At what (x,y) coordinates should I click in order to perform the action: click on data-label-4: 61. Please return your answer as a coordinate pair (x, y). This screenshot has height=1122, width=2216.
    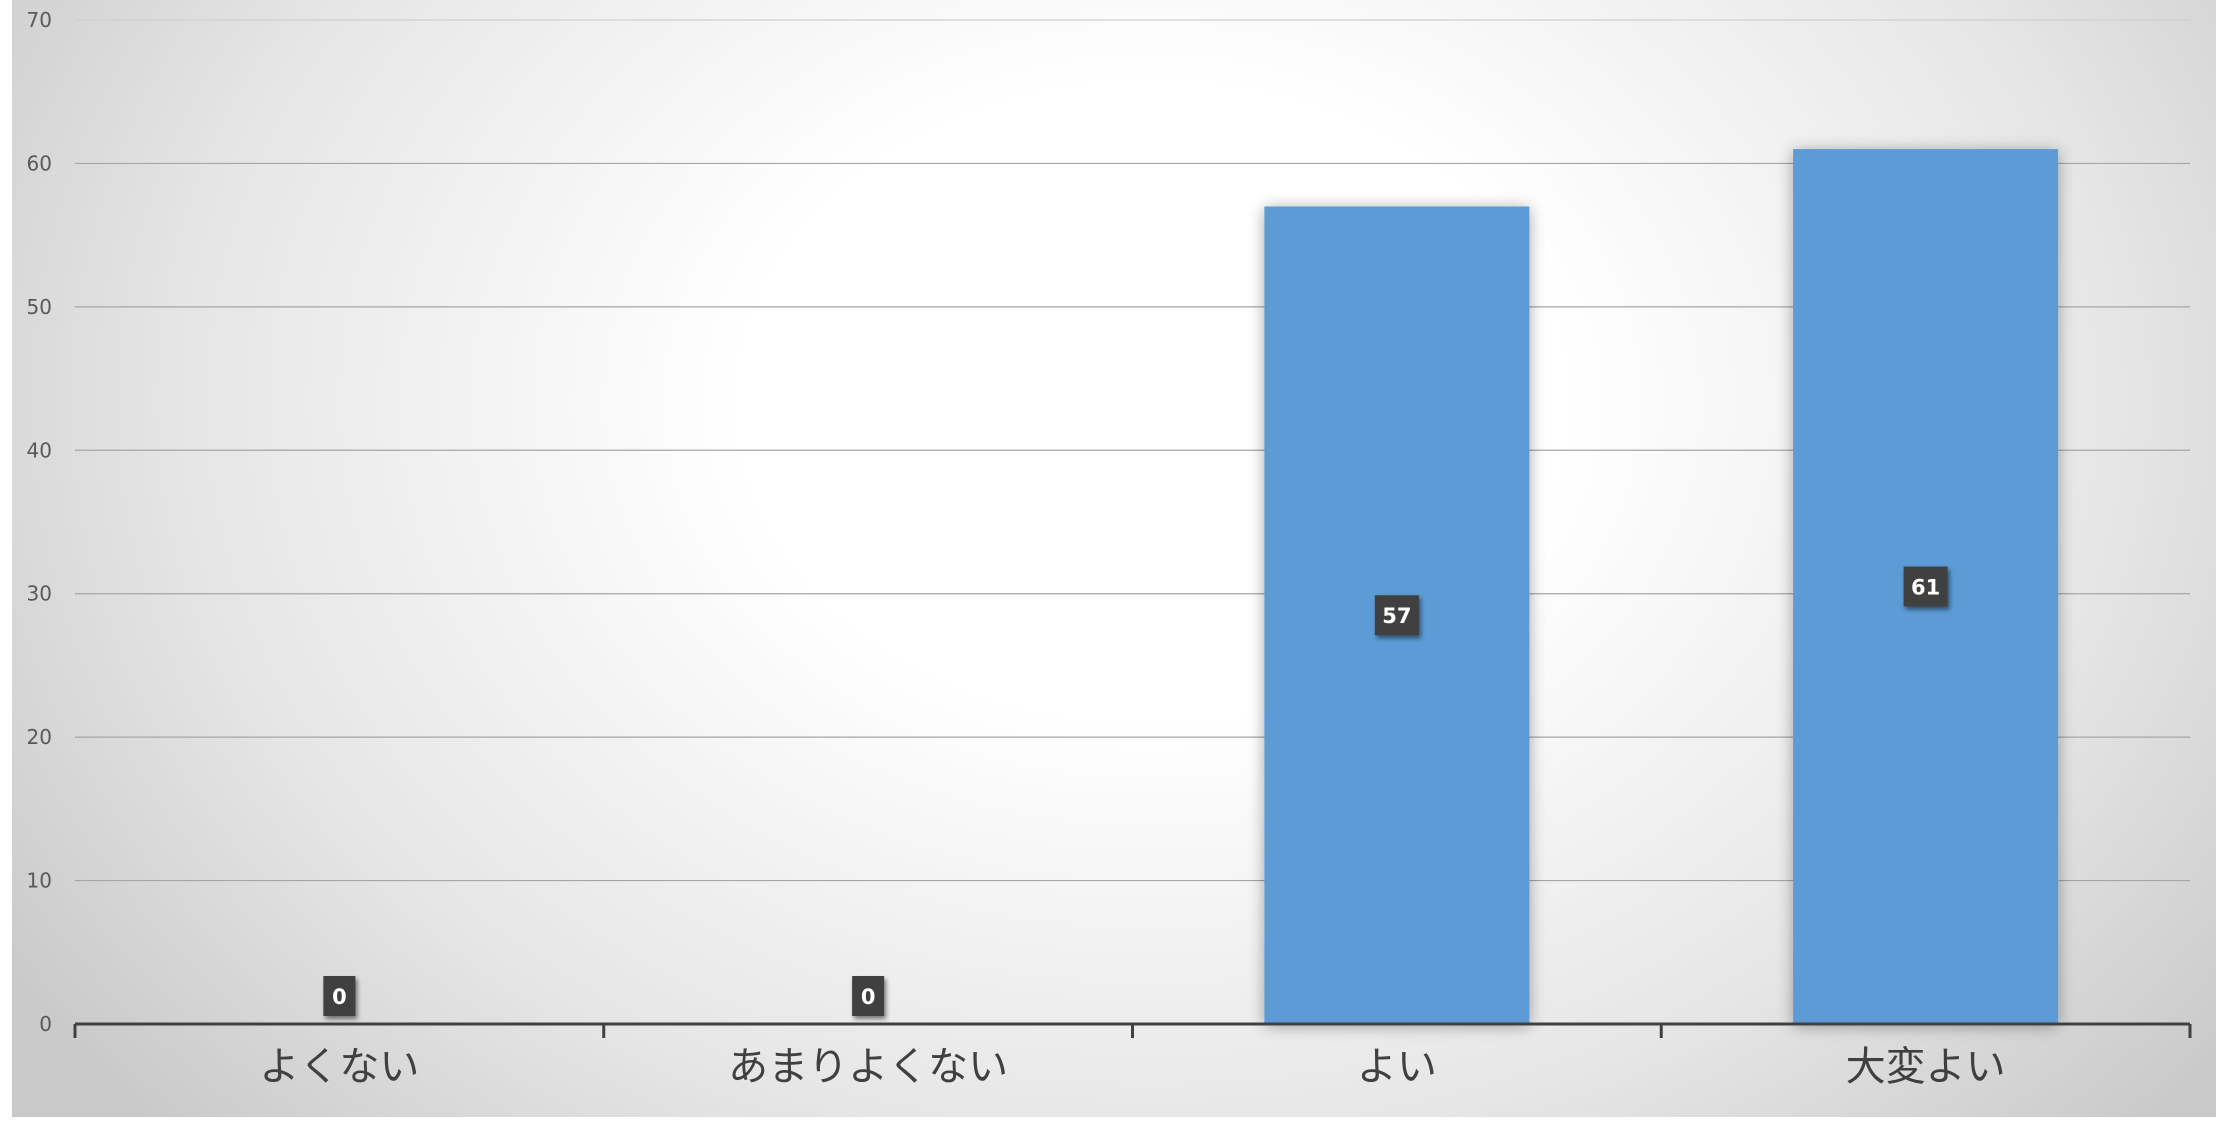
    Looking at the image, I should click on (1925, 586).